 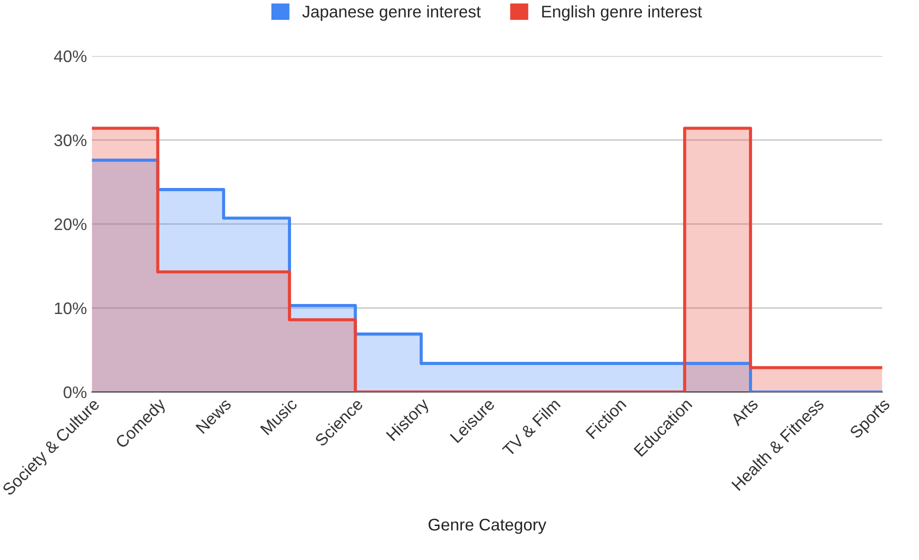 I want to click on y-tick-label: 0%, so click(x=75, y=392).